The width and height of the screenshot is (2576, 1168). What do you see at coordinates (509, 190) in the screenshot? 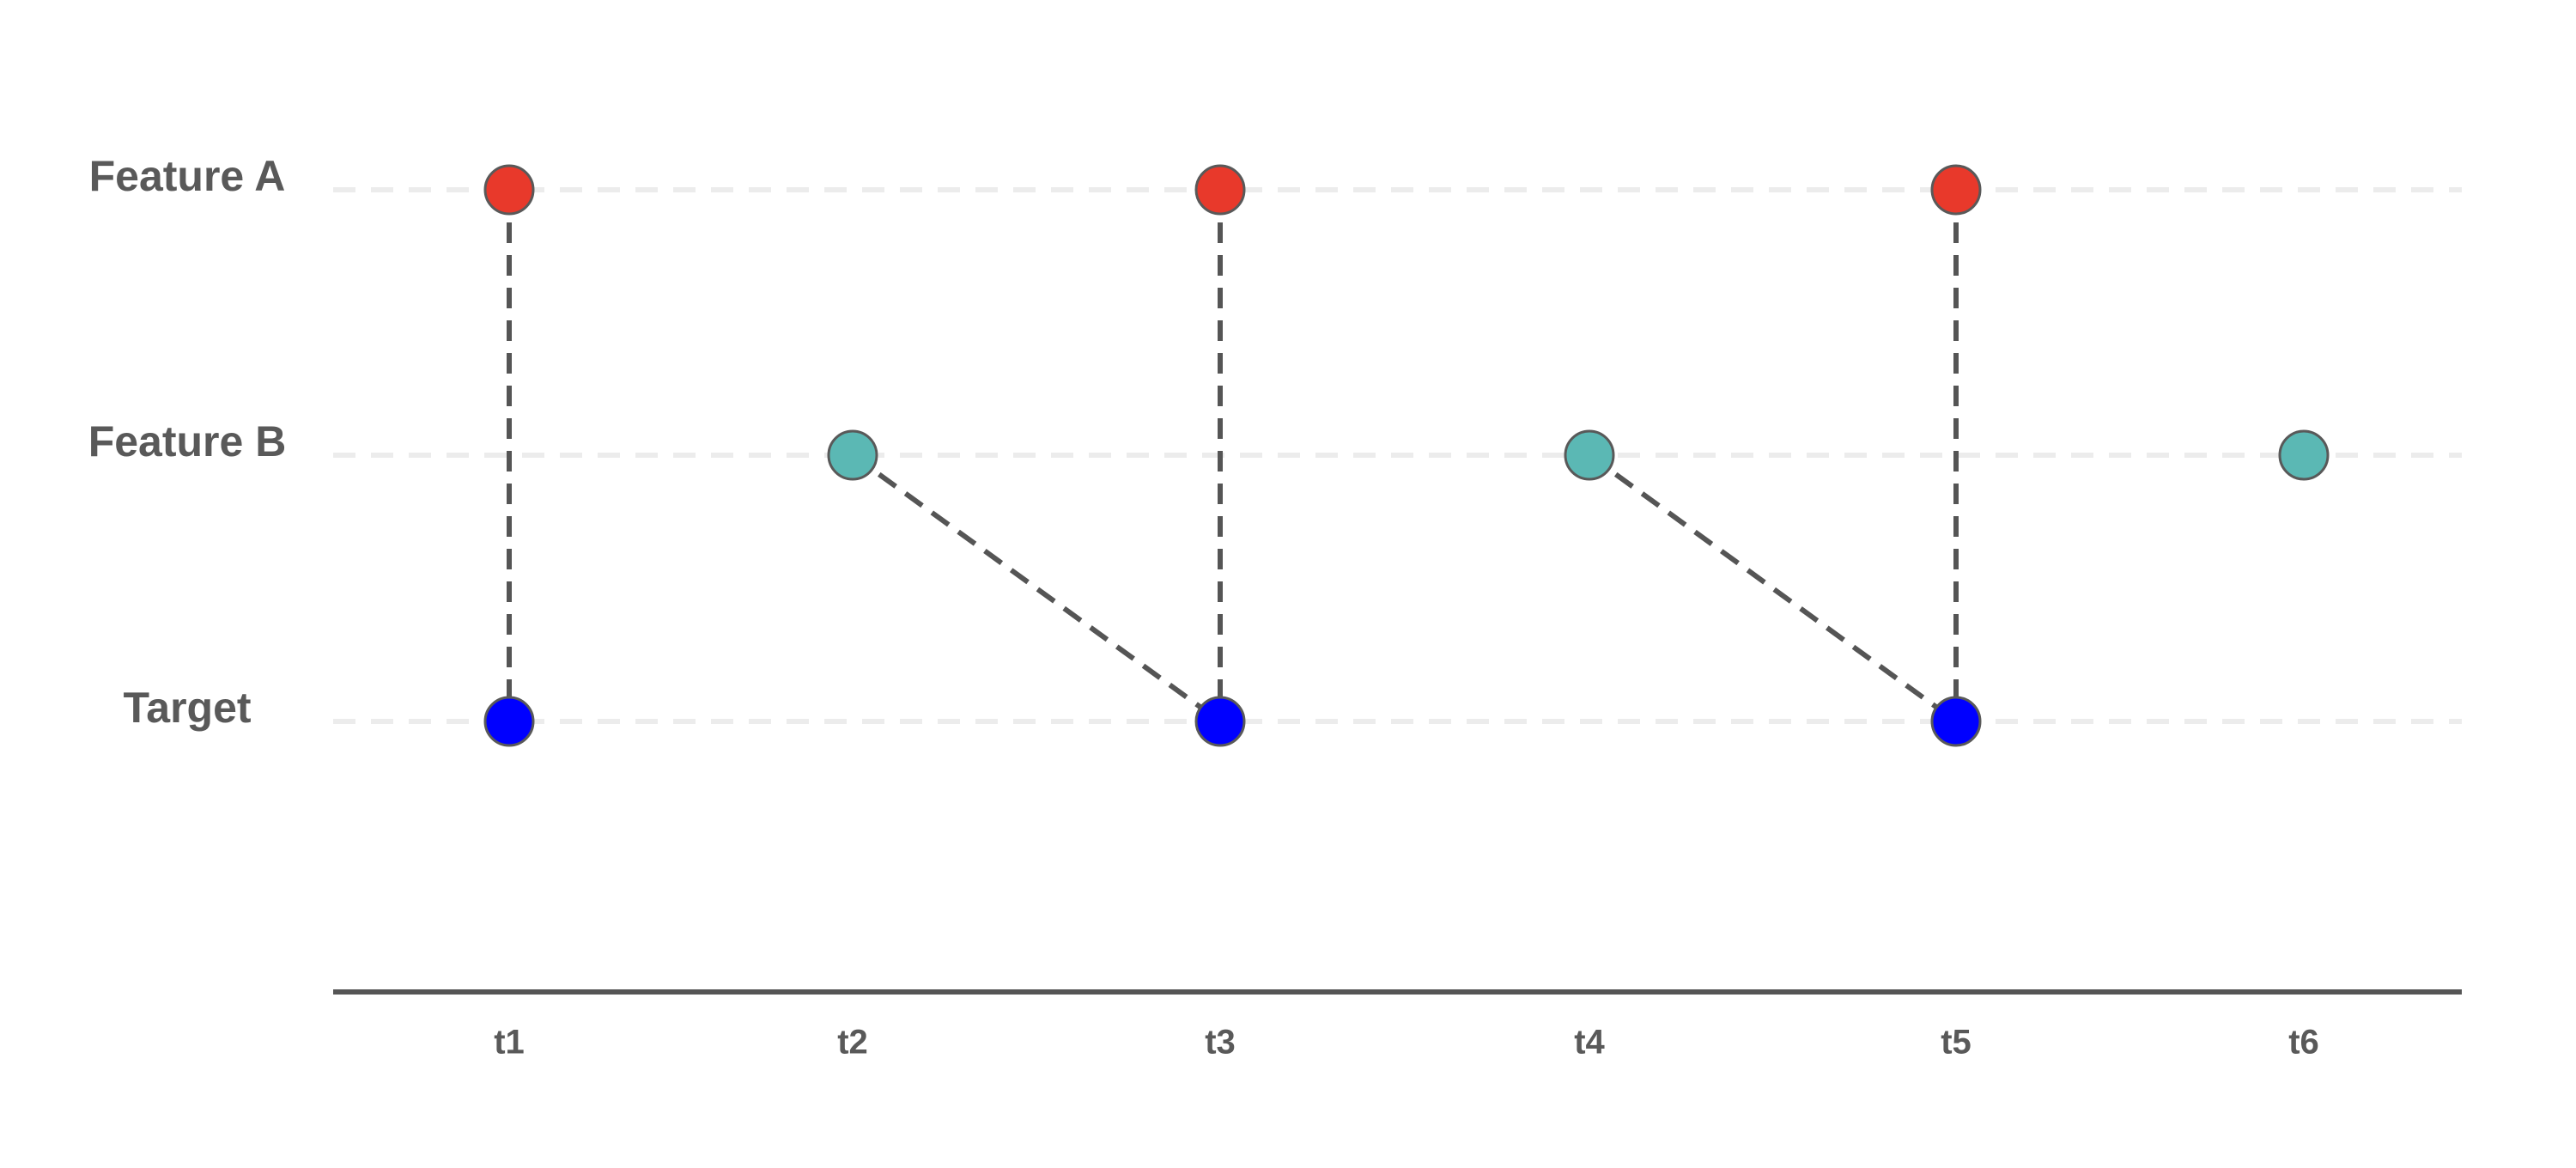
I see `node-feature_a-t1` at bounding box center [509, 190].